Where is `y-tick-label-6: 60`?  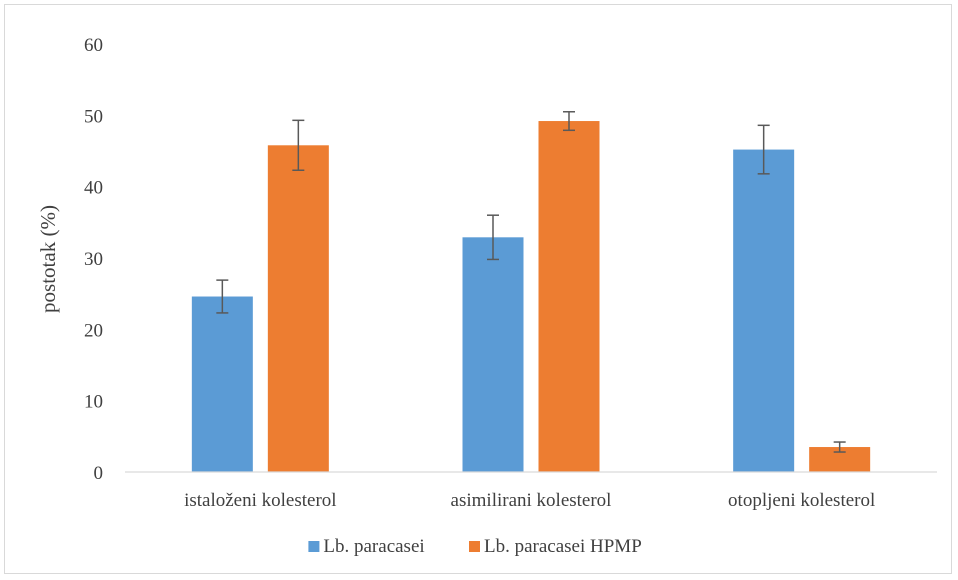 y-tick-label-6: 60 is located at coordinates (93, 45).